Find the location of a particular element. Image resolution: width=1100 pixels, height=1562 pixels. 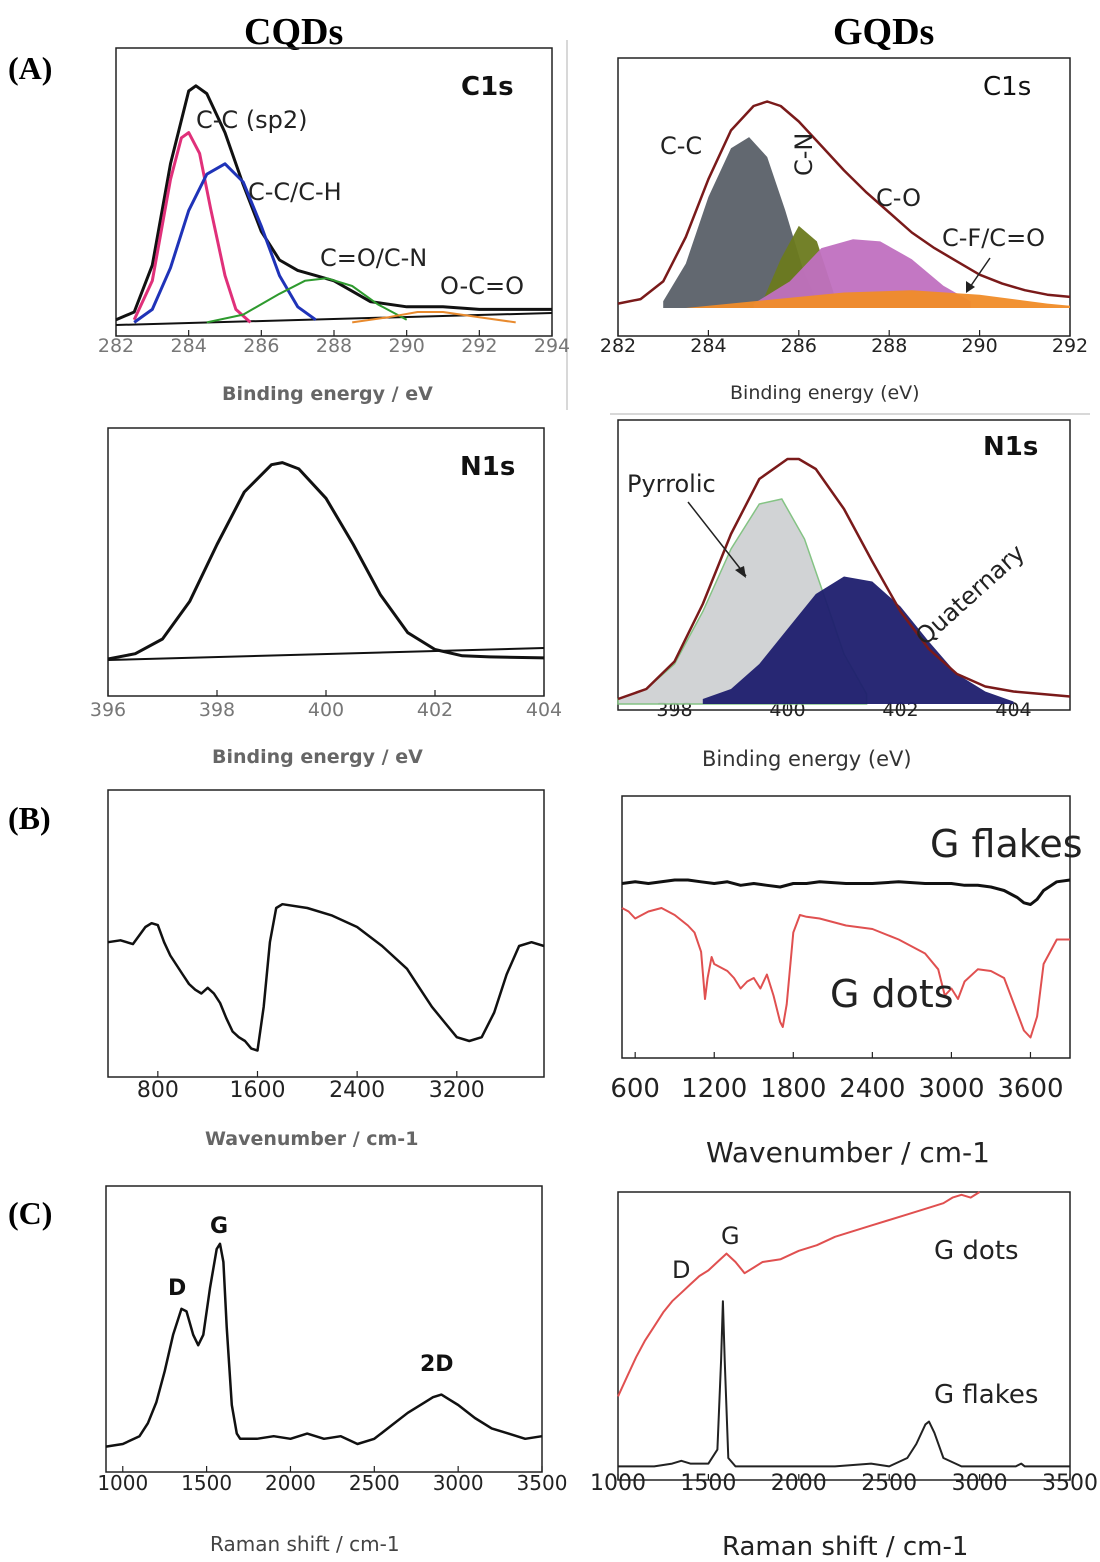

cqd_raman-tick-label-5: 3500 is located at coordinates (542, 1483).